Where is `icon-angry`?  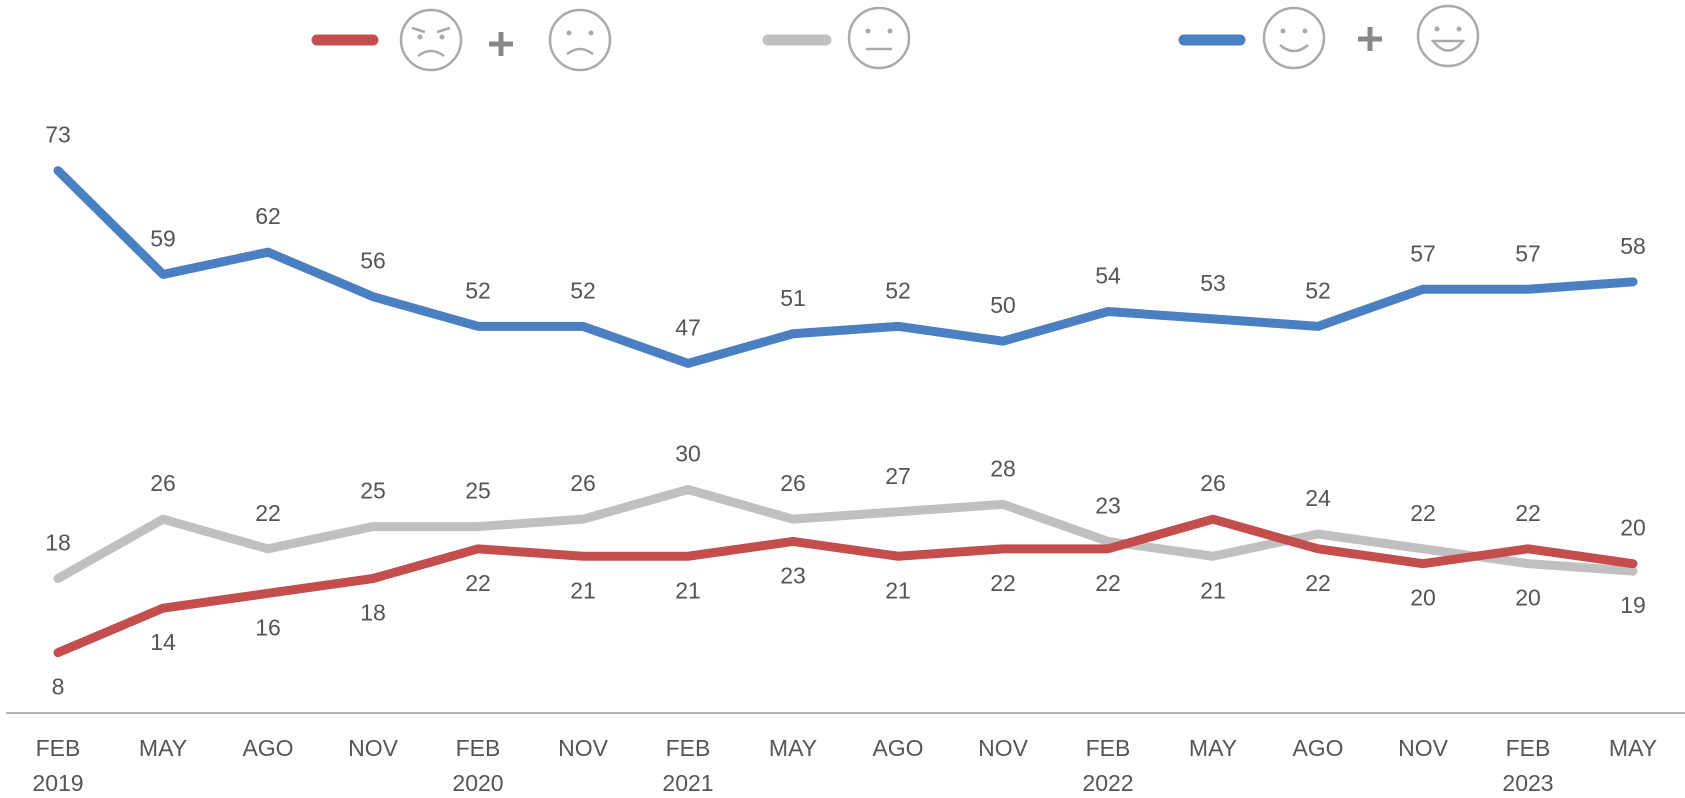 icon-angry is located at coordinates (431, 40).